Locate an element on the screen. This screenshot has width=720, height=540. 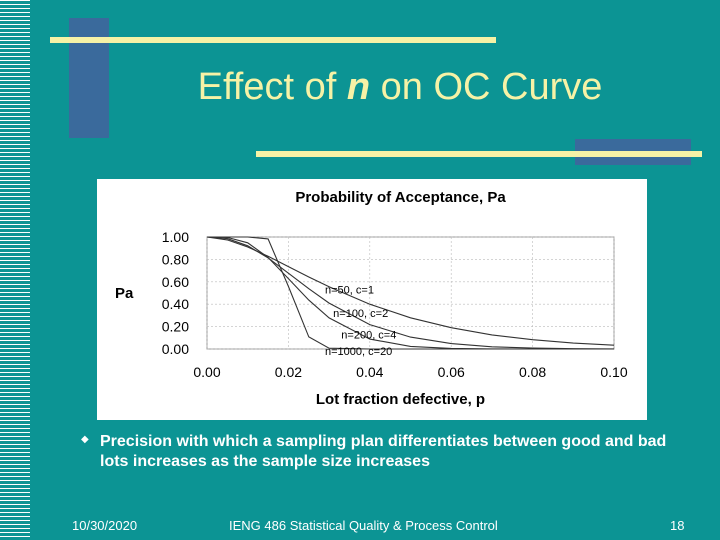
title-suffix: on OC Curve is located at coordinates (486, 87).